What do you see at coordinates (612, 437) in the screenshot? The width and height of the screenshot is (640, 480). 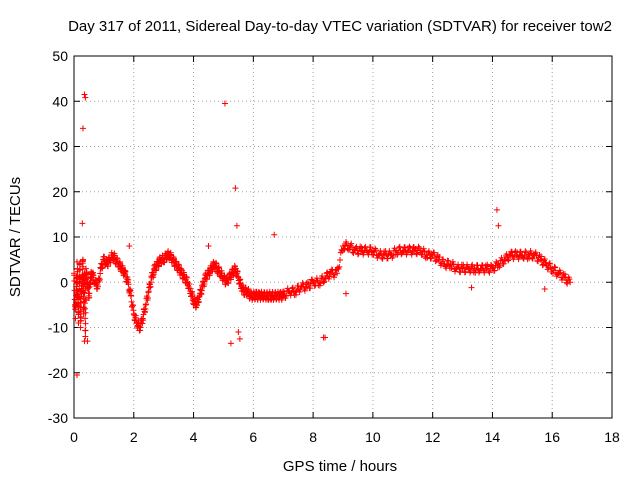 I see `x-tick-label: 18` at bounding box center [612, 437].